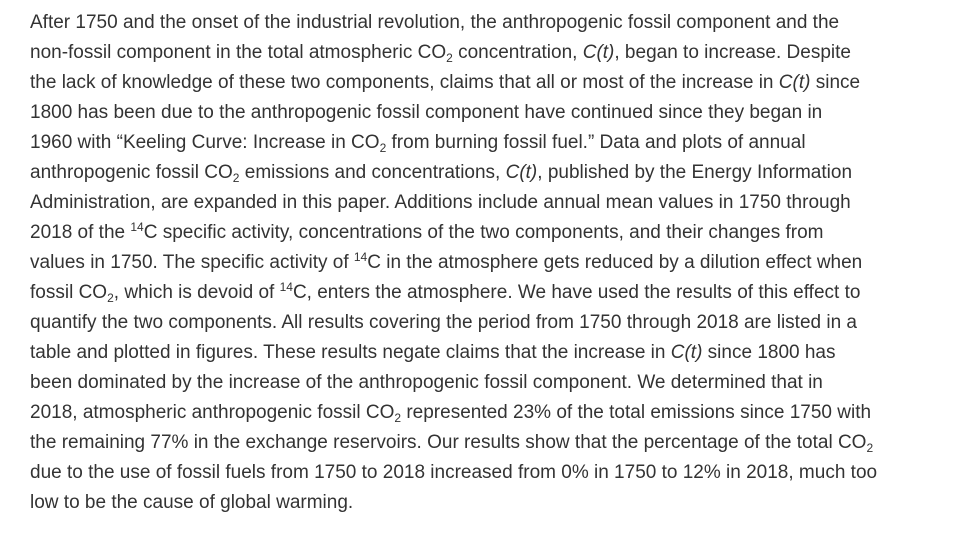  Describe the element at coordinates (131, 172) in the screenshot. I see `text-segment: anthropogenic fossil CO` at that location.